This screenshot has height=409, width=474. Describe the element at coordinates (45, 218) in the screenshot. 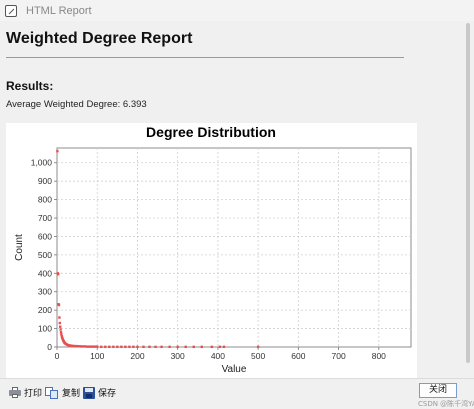

I see `y-tick-label: 700` at that location.